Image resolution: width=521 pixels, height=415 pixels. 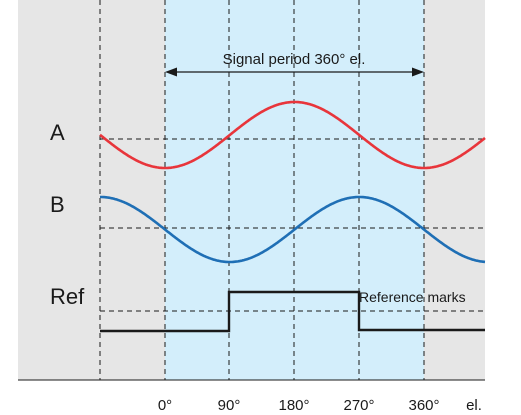 What do you see at coordinates (57, 204) in the screenshot?
I see `signal-b-label: B` at bounding box center [57, 204].